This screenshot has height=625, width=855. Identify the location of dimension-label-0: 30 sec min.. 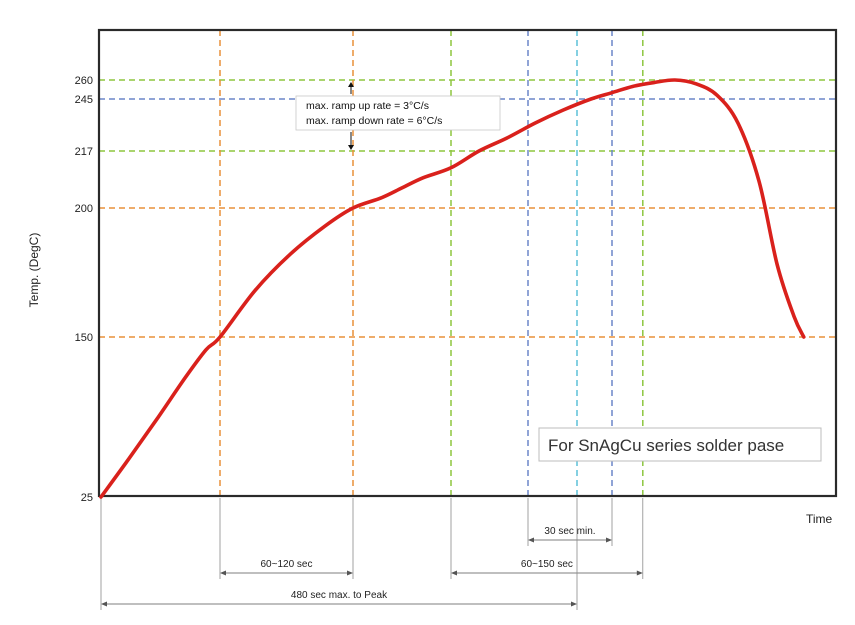
(569, 531).